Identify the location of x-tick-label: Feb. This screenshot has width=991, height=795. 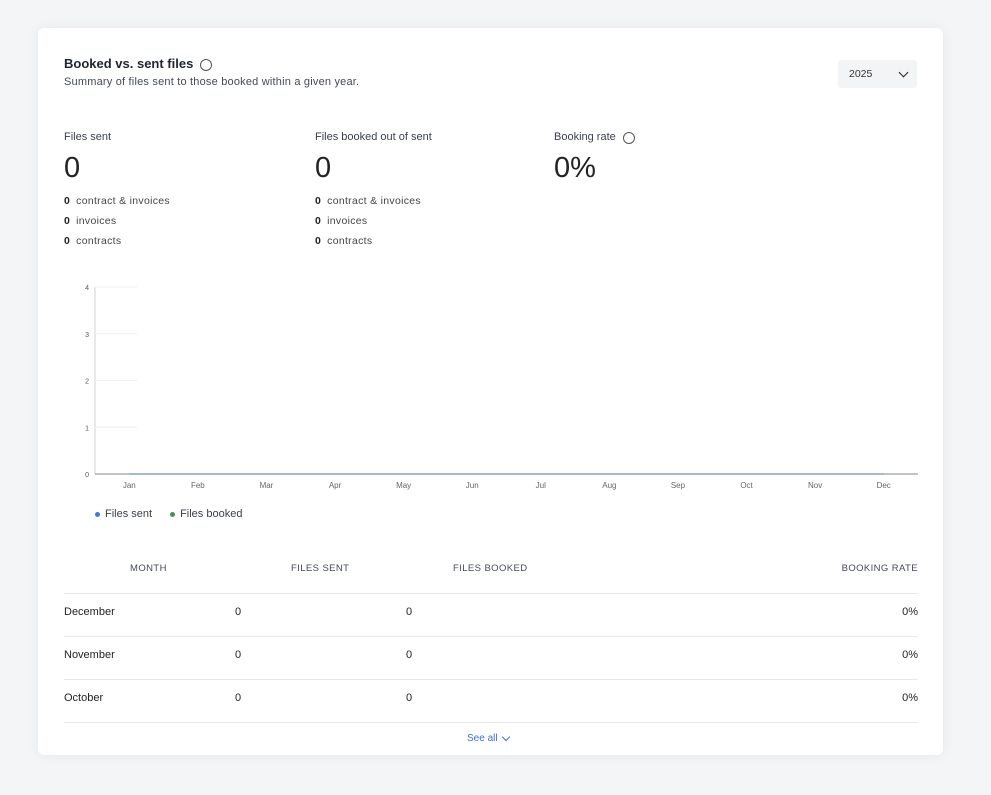
(198, 485).